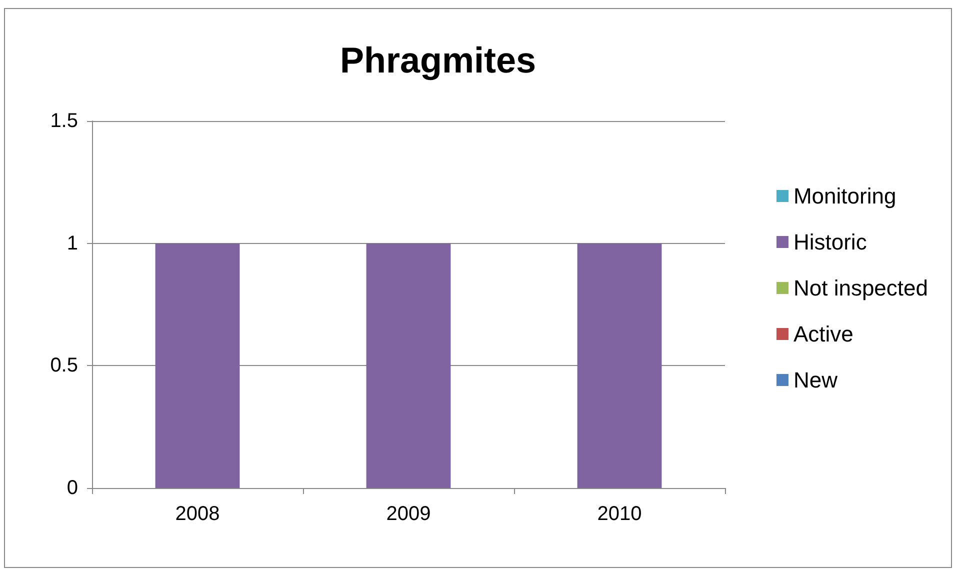  Describe the element at coordinates (830, 242) in the screenshot. I see `legend-label: Historic` at that location.